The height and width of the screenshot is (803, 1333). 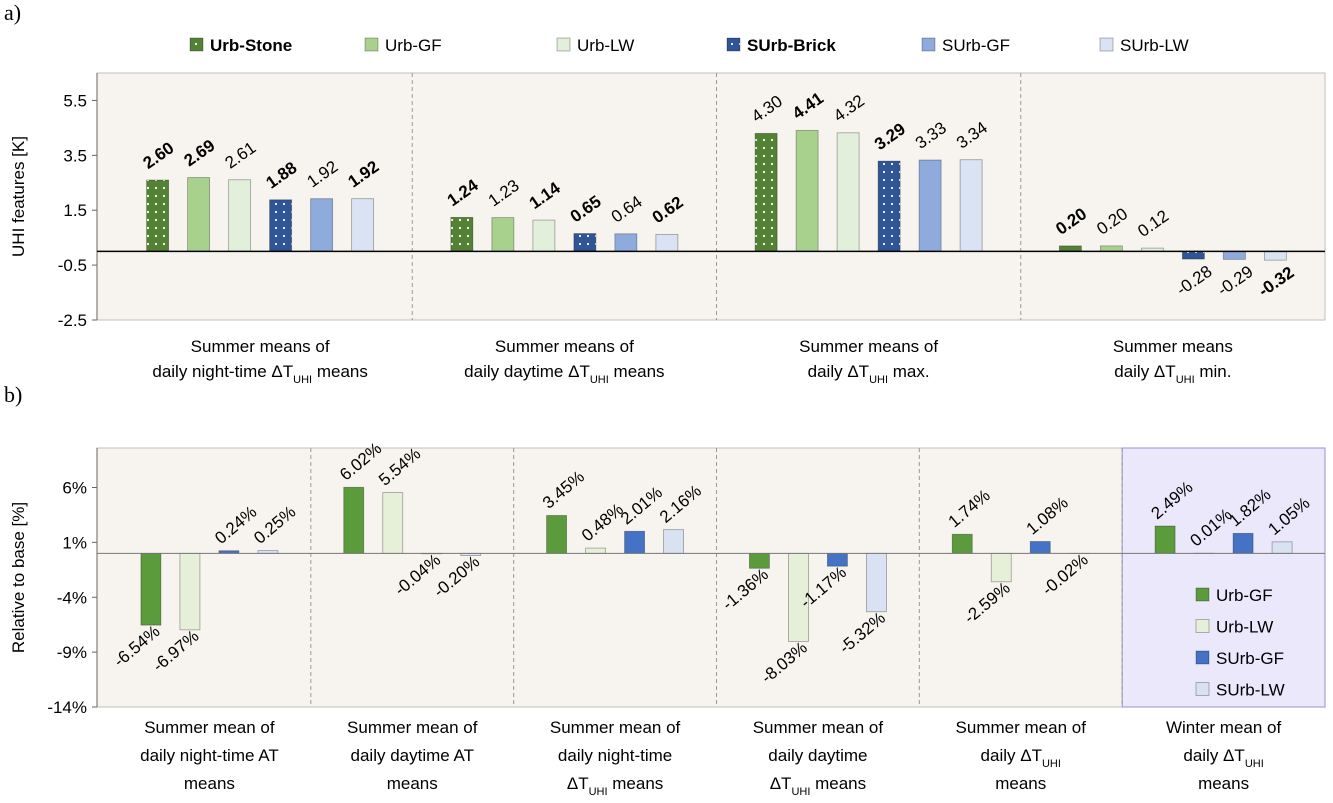 I want to click on category-label: Summer means, so click(x=1173, y=346).